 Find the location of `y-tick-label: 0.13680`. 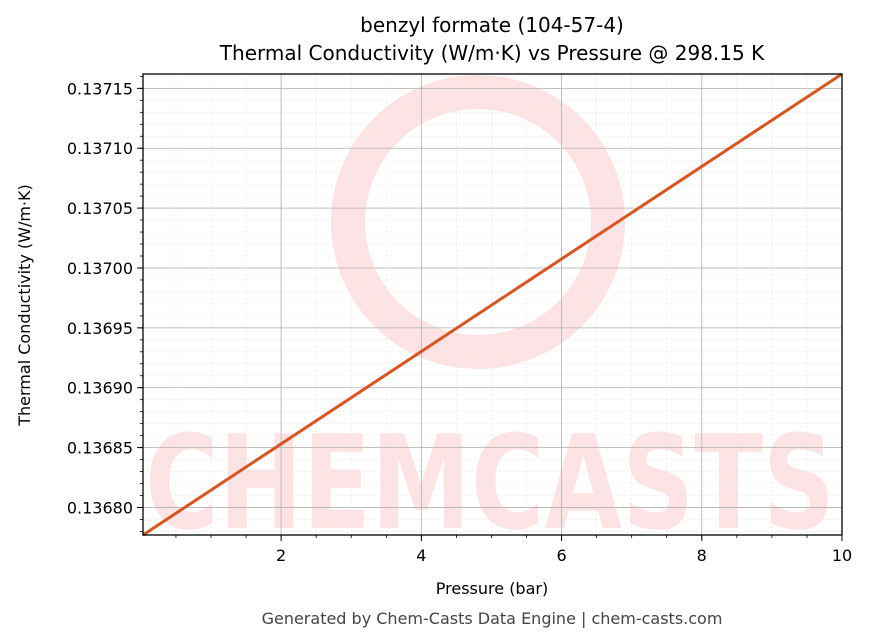

y-tick-label: 0.13680 is located at coordinates (100, 507).